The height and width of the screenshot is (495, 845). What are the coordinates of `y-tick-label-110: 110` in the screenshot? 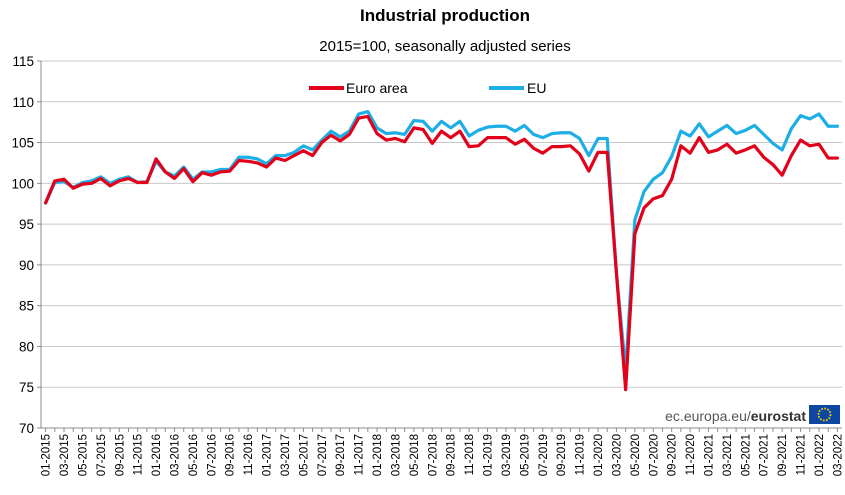 It's located at (23, 102).